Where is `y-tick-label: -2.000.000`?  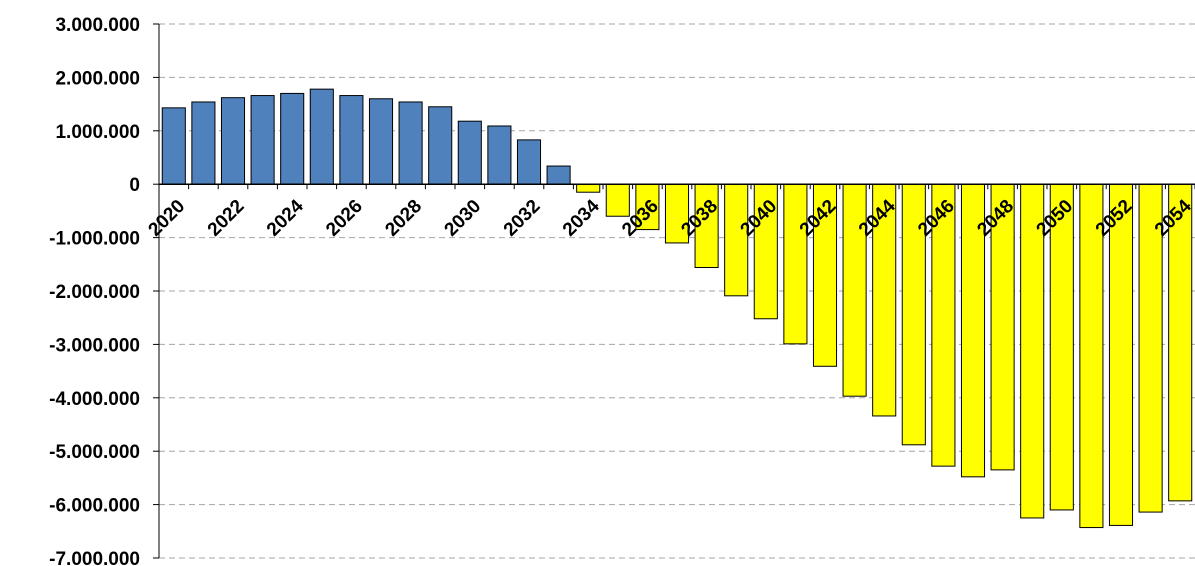 y-tick-label: -2.000.000 is located at coordinates (94, 292).